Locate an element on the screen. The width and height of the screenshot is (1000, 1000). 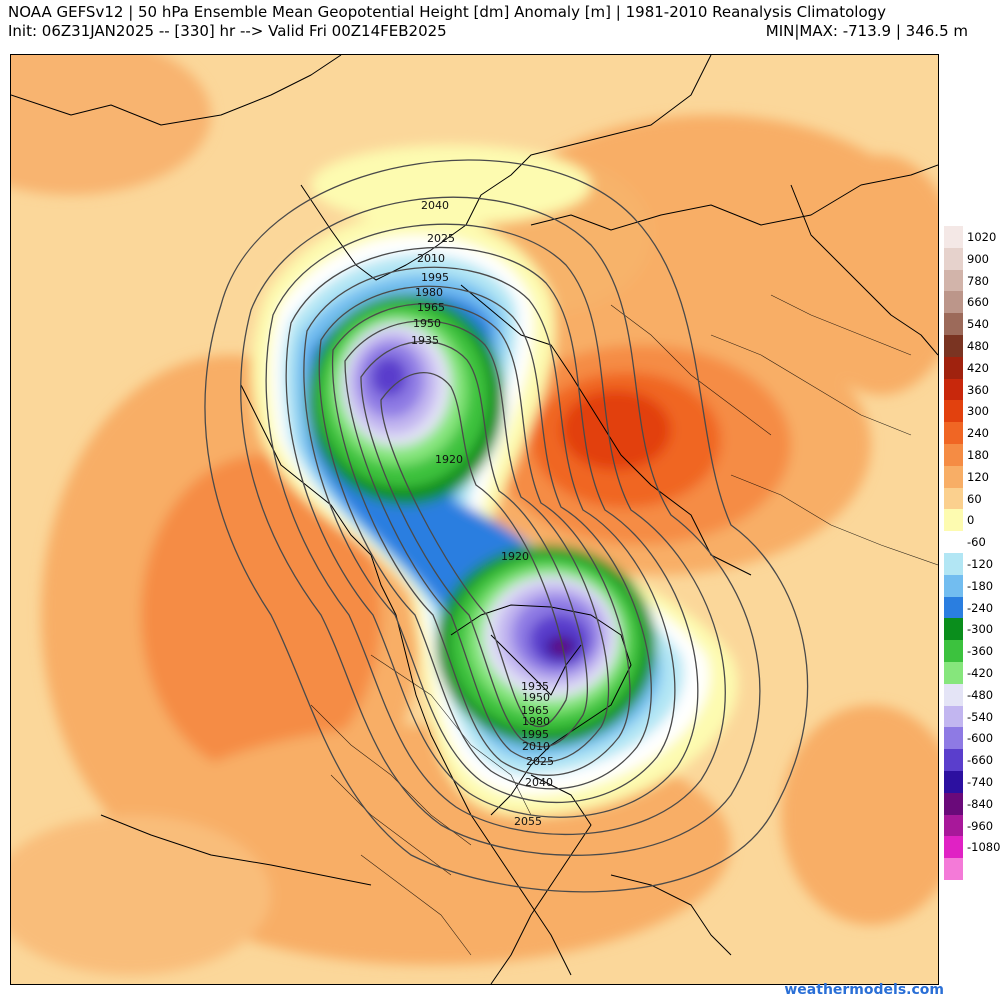
scandinavia-coast is located at coordinates (864, 270).